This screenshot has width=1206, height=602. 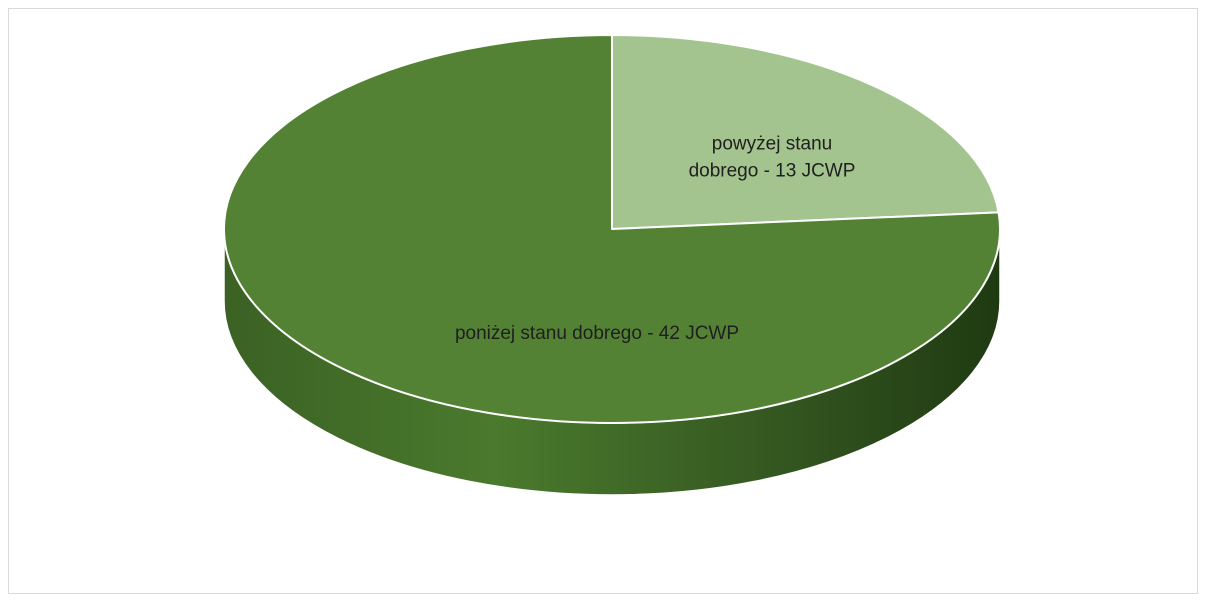 I want to click on label-above-good-line: dobrego - 13 JCWP, so click(x=772, y=171).